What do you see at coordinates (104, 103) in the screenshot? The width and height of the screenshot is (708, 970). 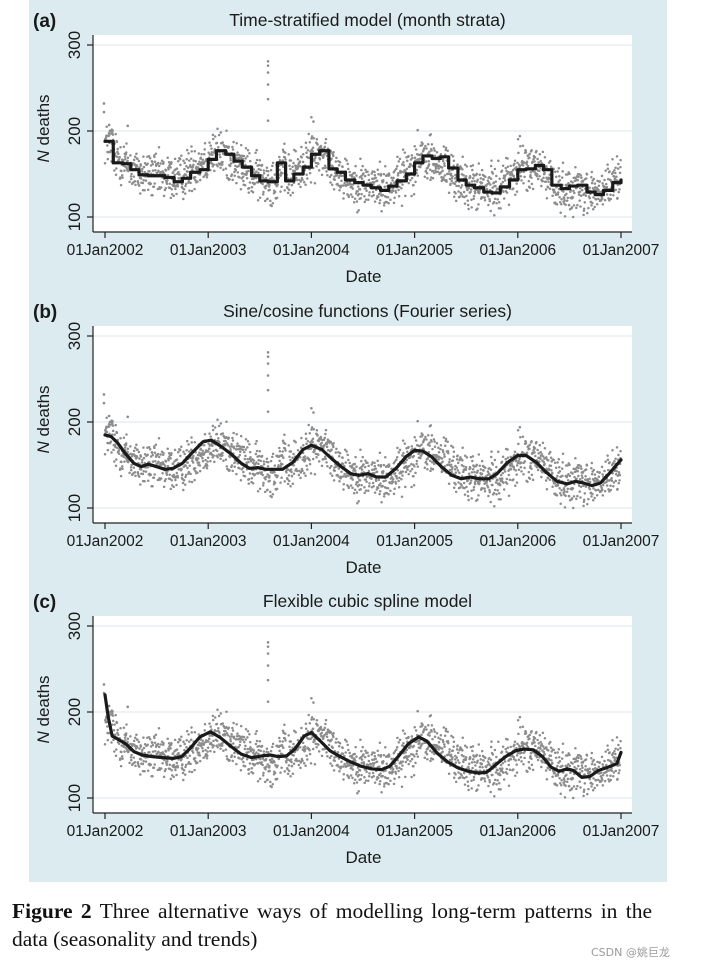 I see `chart-a-outlier-point` at bounding box center [104, 103].